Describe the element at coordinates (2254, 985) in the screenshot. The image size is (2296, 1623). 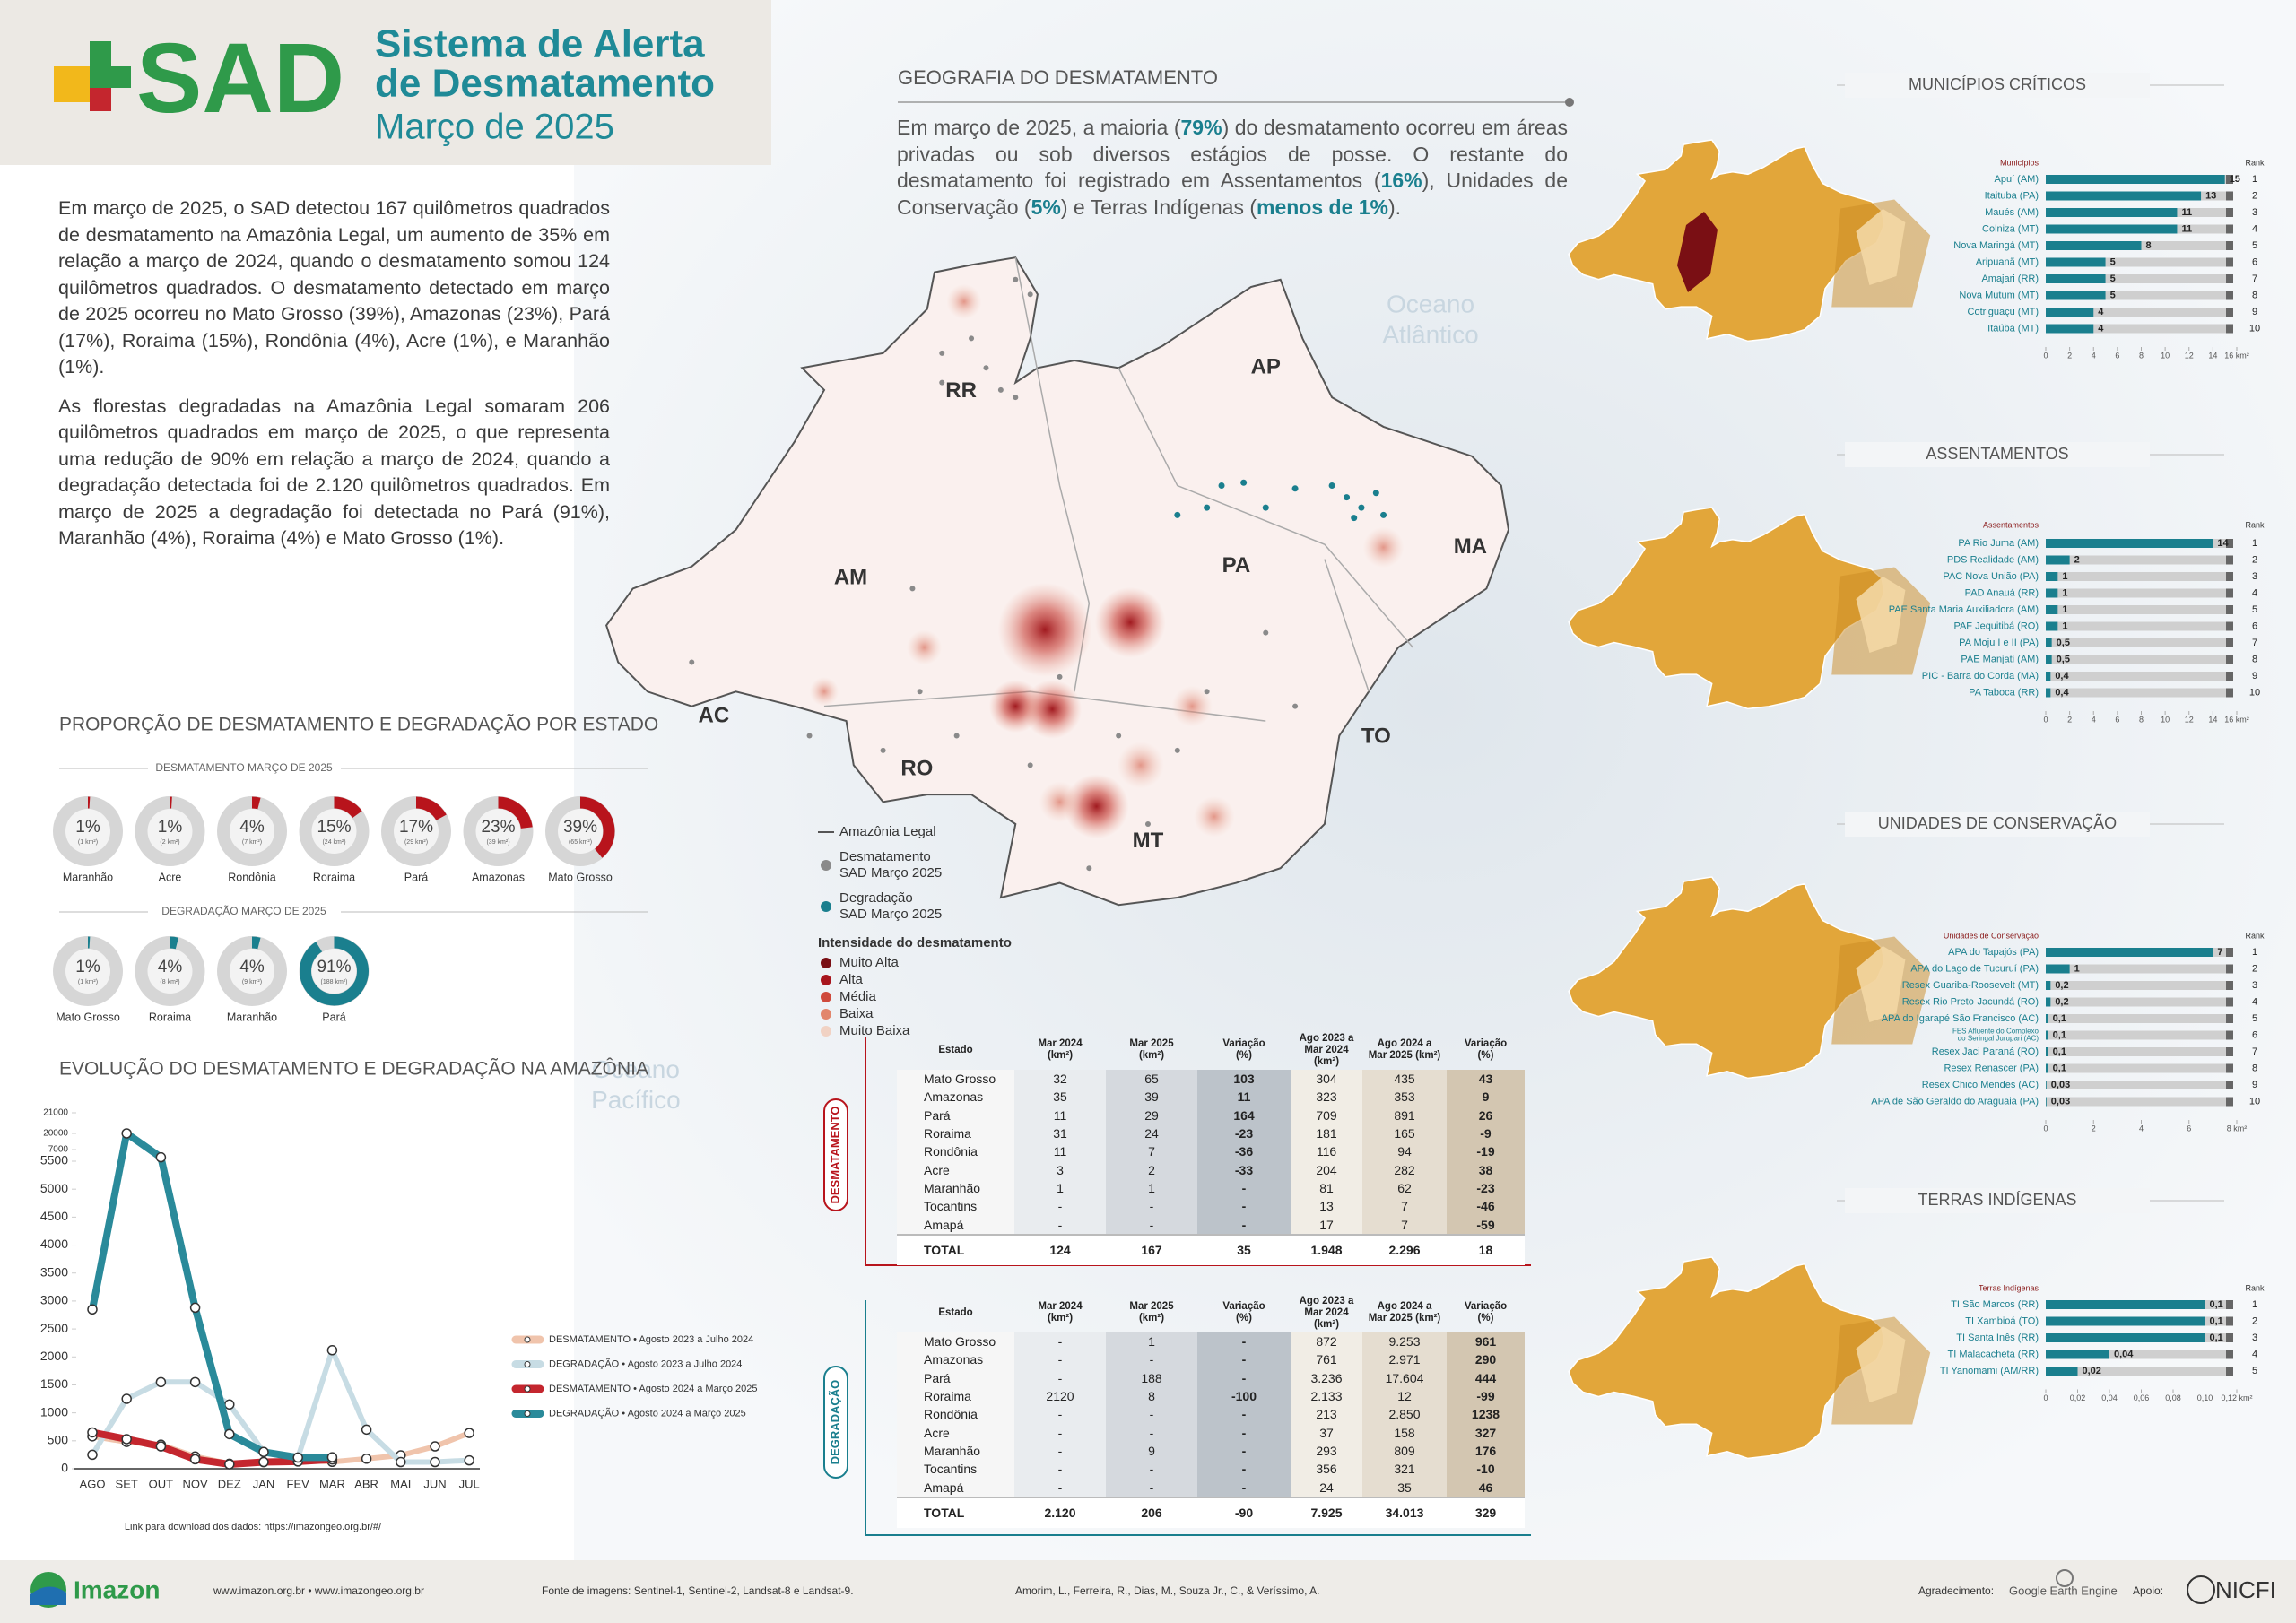
I see `rank: 3` at that location.